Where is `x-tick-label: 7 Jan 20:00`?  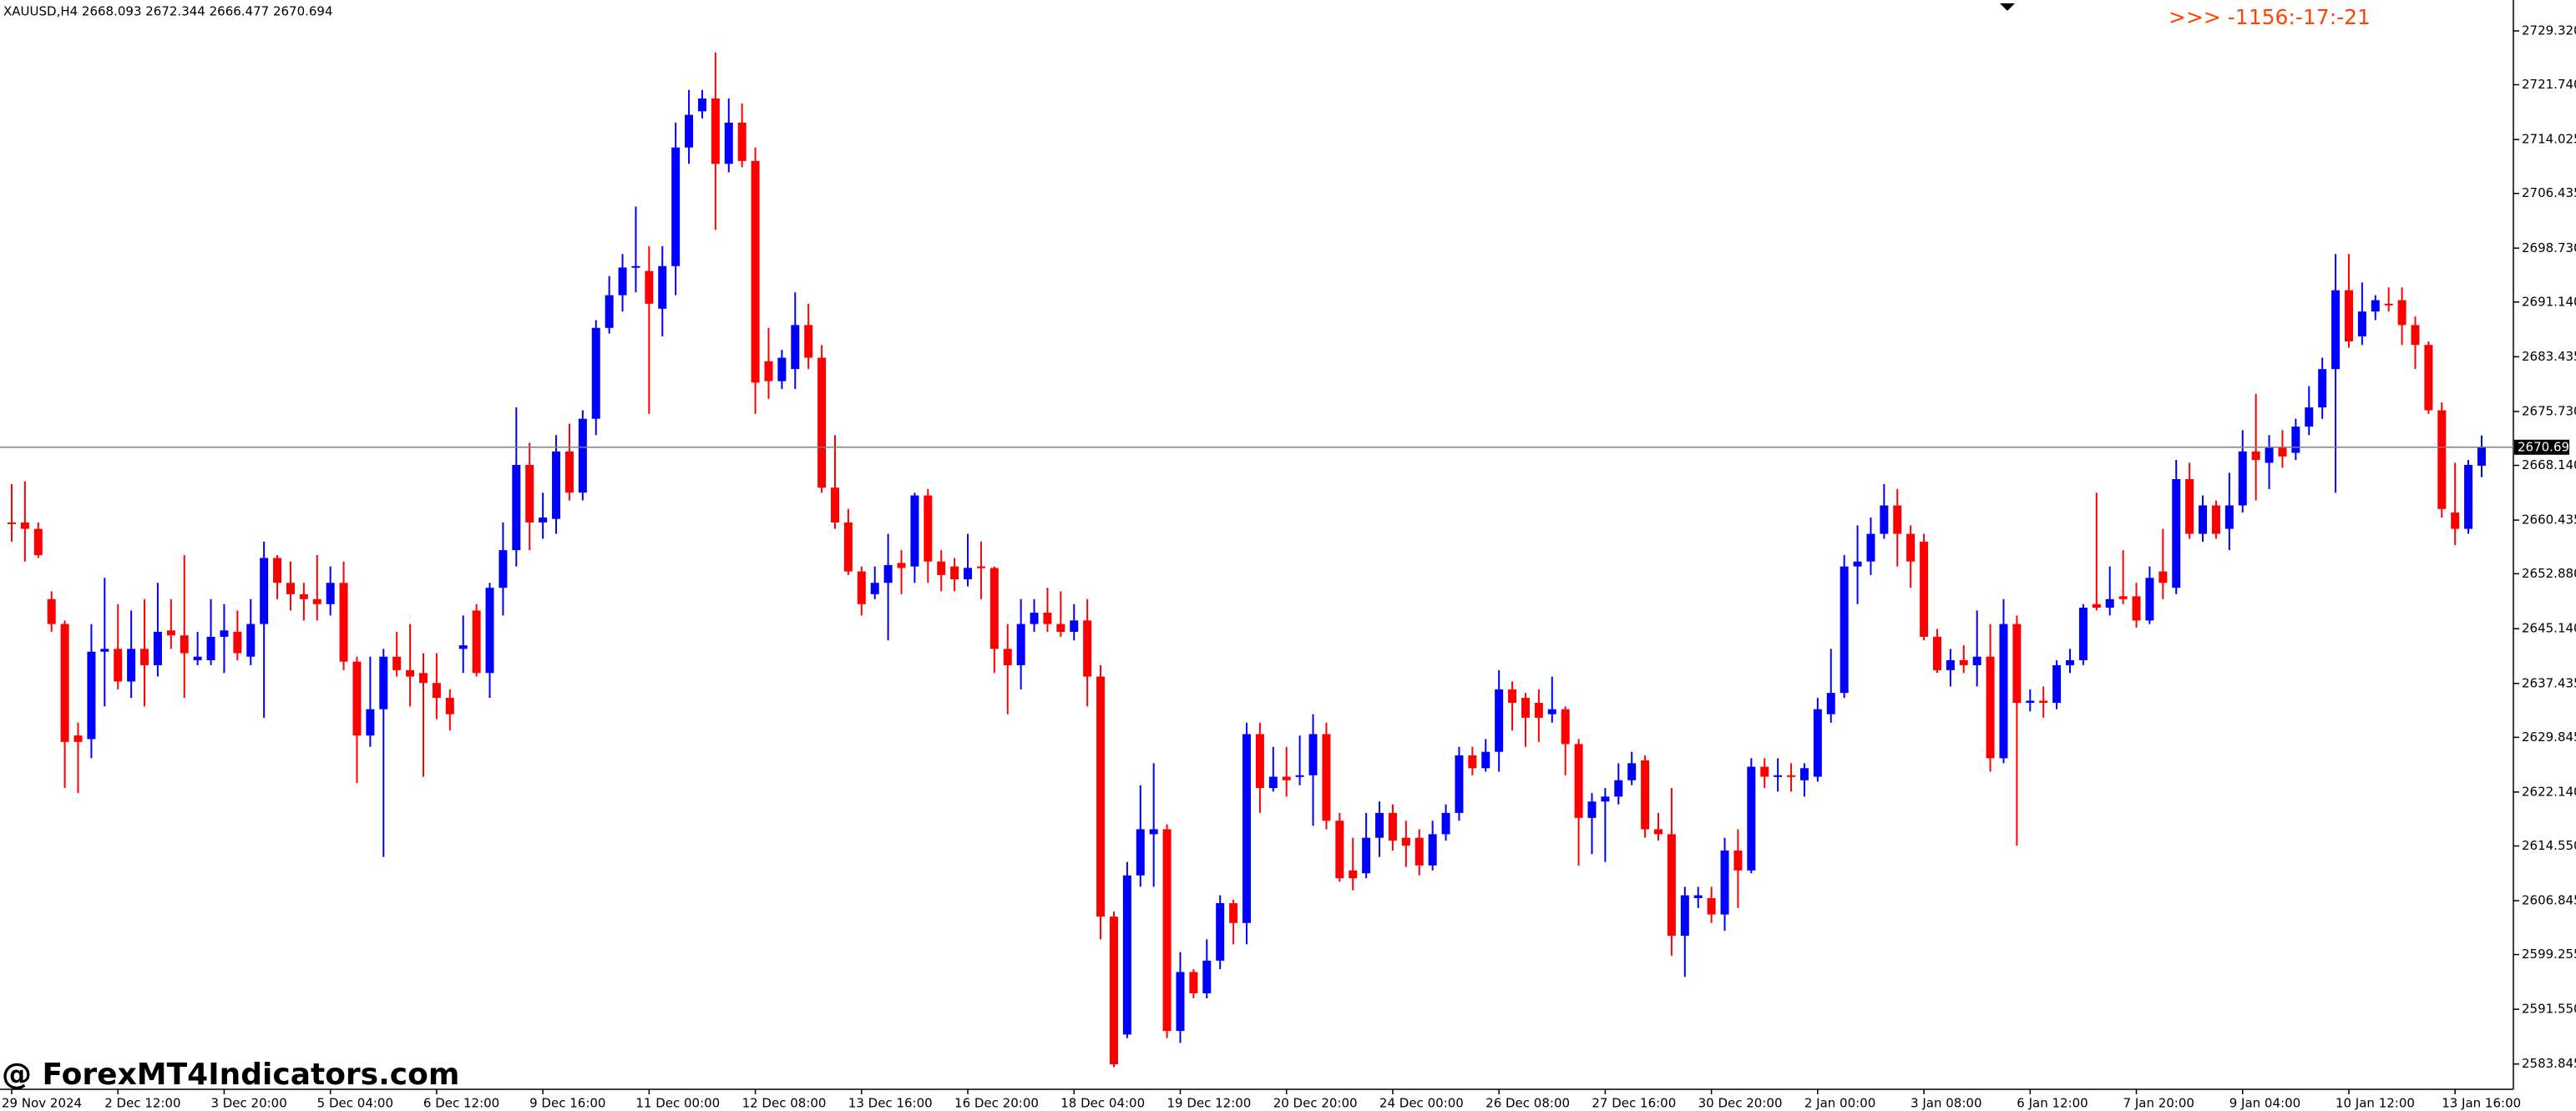 x-tick-label: 7 Jan 20:00 is located at coordinates (2158, 1103).